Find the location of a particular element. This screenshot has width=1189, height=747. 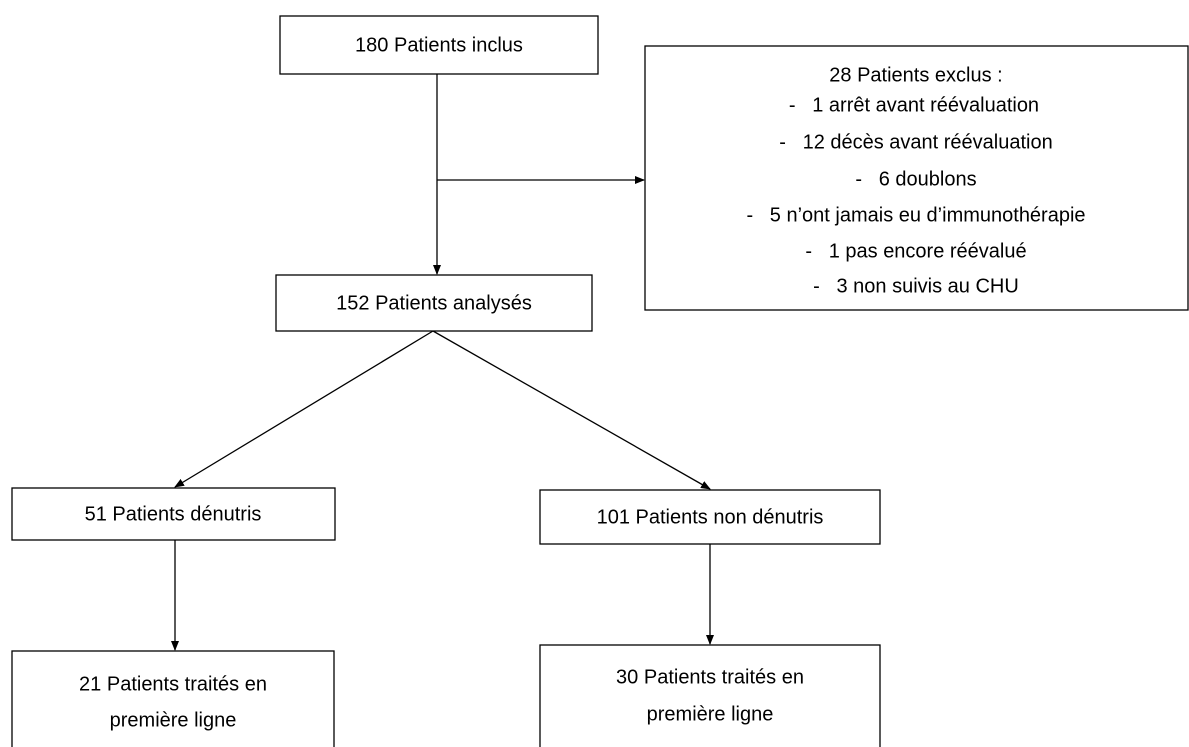

node-label: 51 Patients dénutris is located at coordinates (173, 514).